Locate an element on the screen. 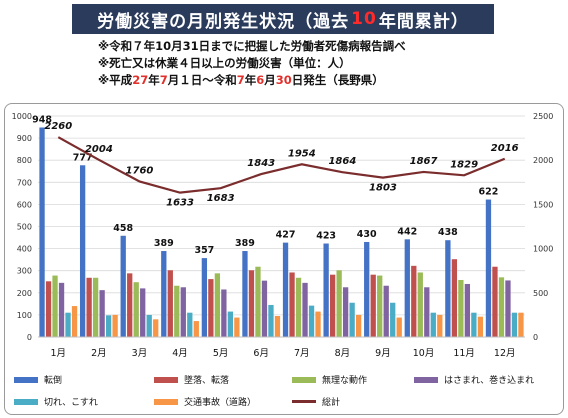 This screenshot has height=418, width=568. y-tick-label: 300 is located at coordinates (24, 271).